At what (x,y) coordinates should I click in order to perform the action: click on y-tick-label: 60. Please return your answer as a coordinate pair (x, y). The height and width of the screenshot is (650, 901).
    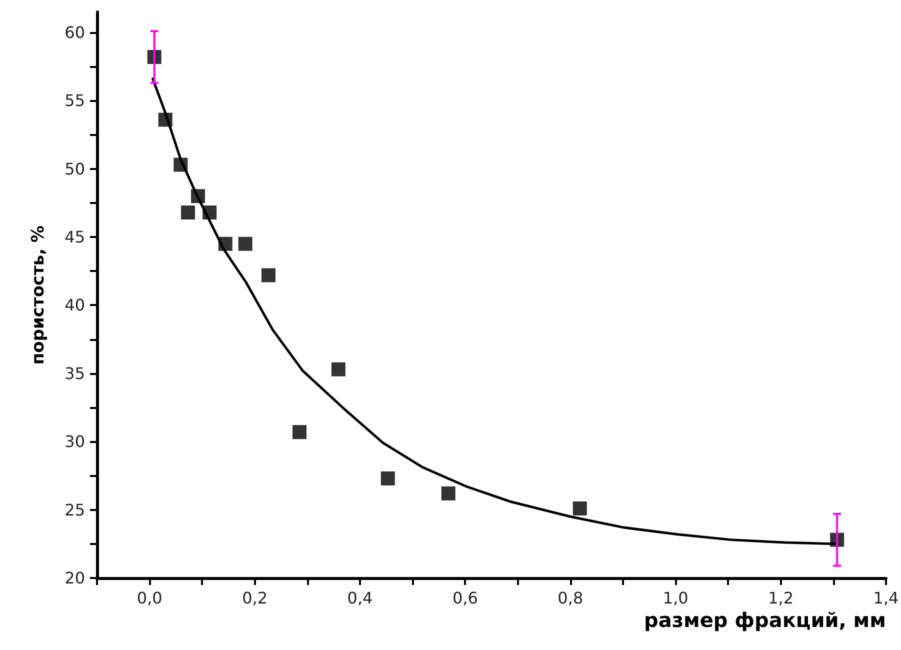
    Looking at the image, I should click on (74, 32).